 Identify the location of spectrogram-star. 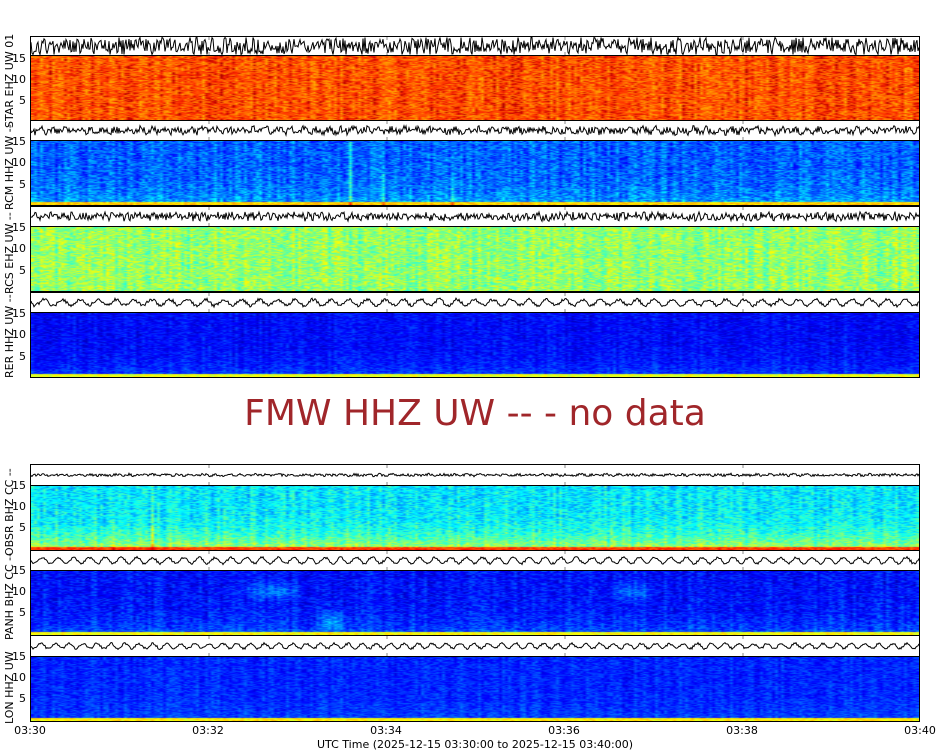
(475, 88).